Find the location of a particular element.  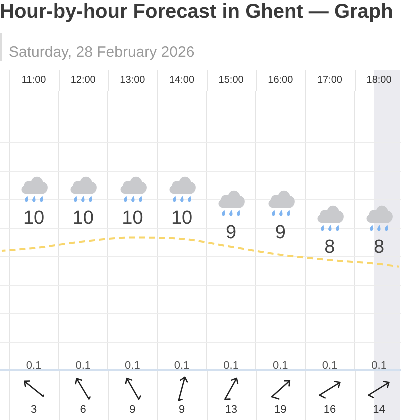

x-tick-label: 12:00 is located at coordinates (83, 80).